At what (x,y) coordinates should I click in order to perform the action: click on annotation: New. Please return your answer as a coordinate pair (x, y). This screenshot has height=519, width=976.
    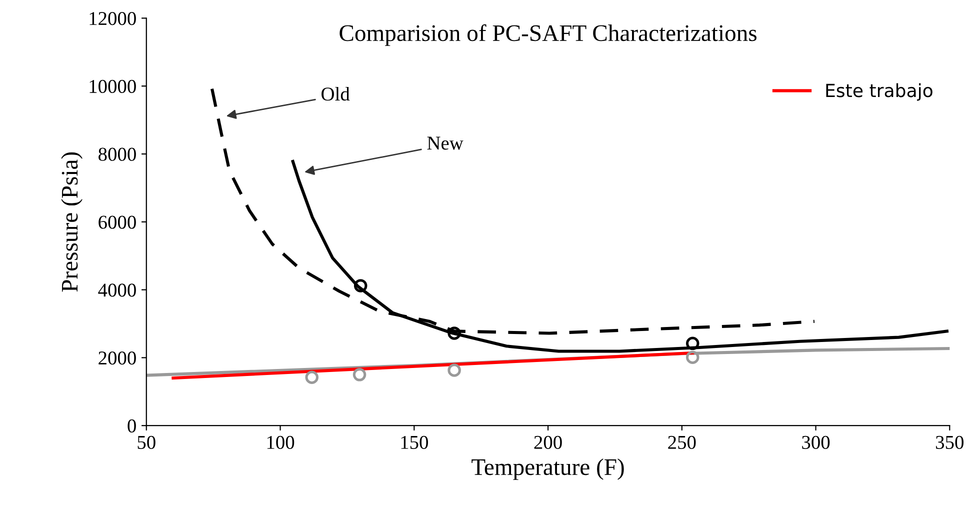
    Looking at the image, I should click on (445, 143).